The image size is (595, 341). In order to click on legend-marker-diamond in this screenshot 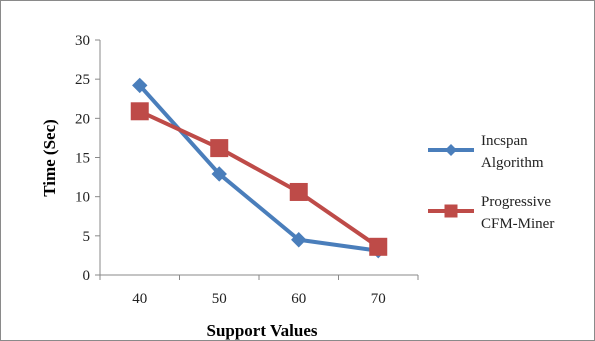, I will do `click(451, 150)`.